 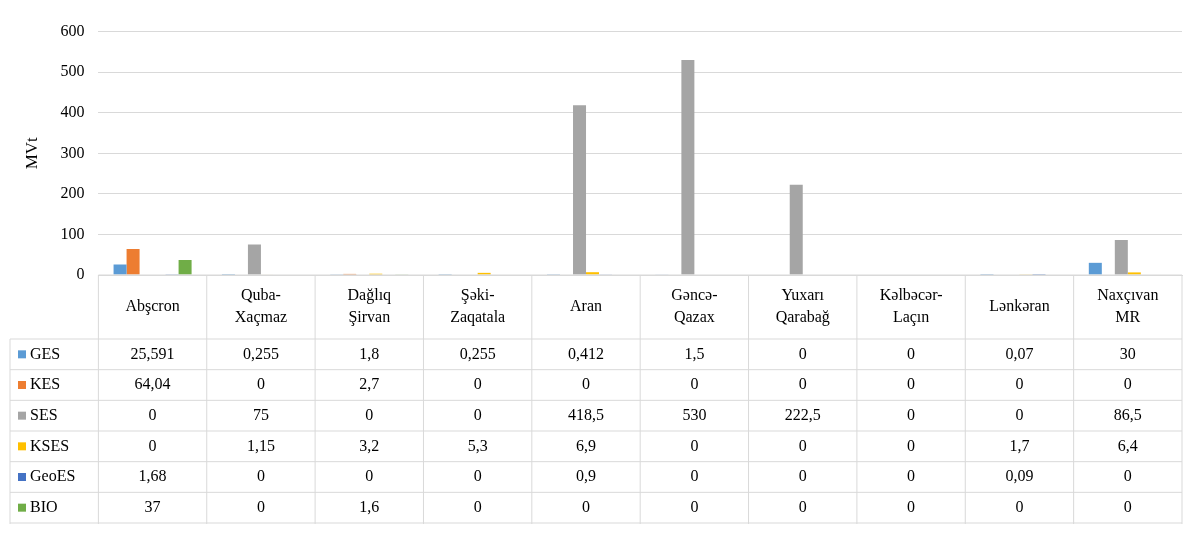 I want to click on data-label: 6,4, so click(x=1127, y=445).